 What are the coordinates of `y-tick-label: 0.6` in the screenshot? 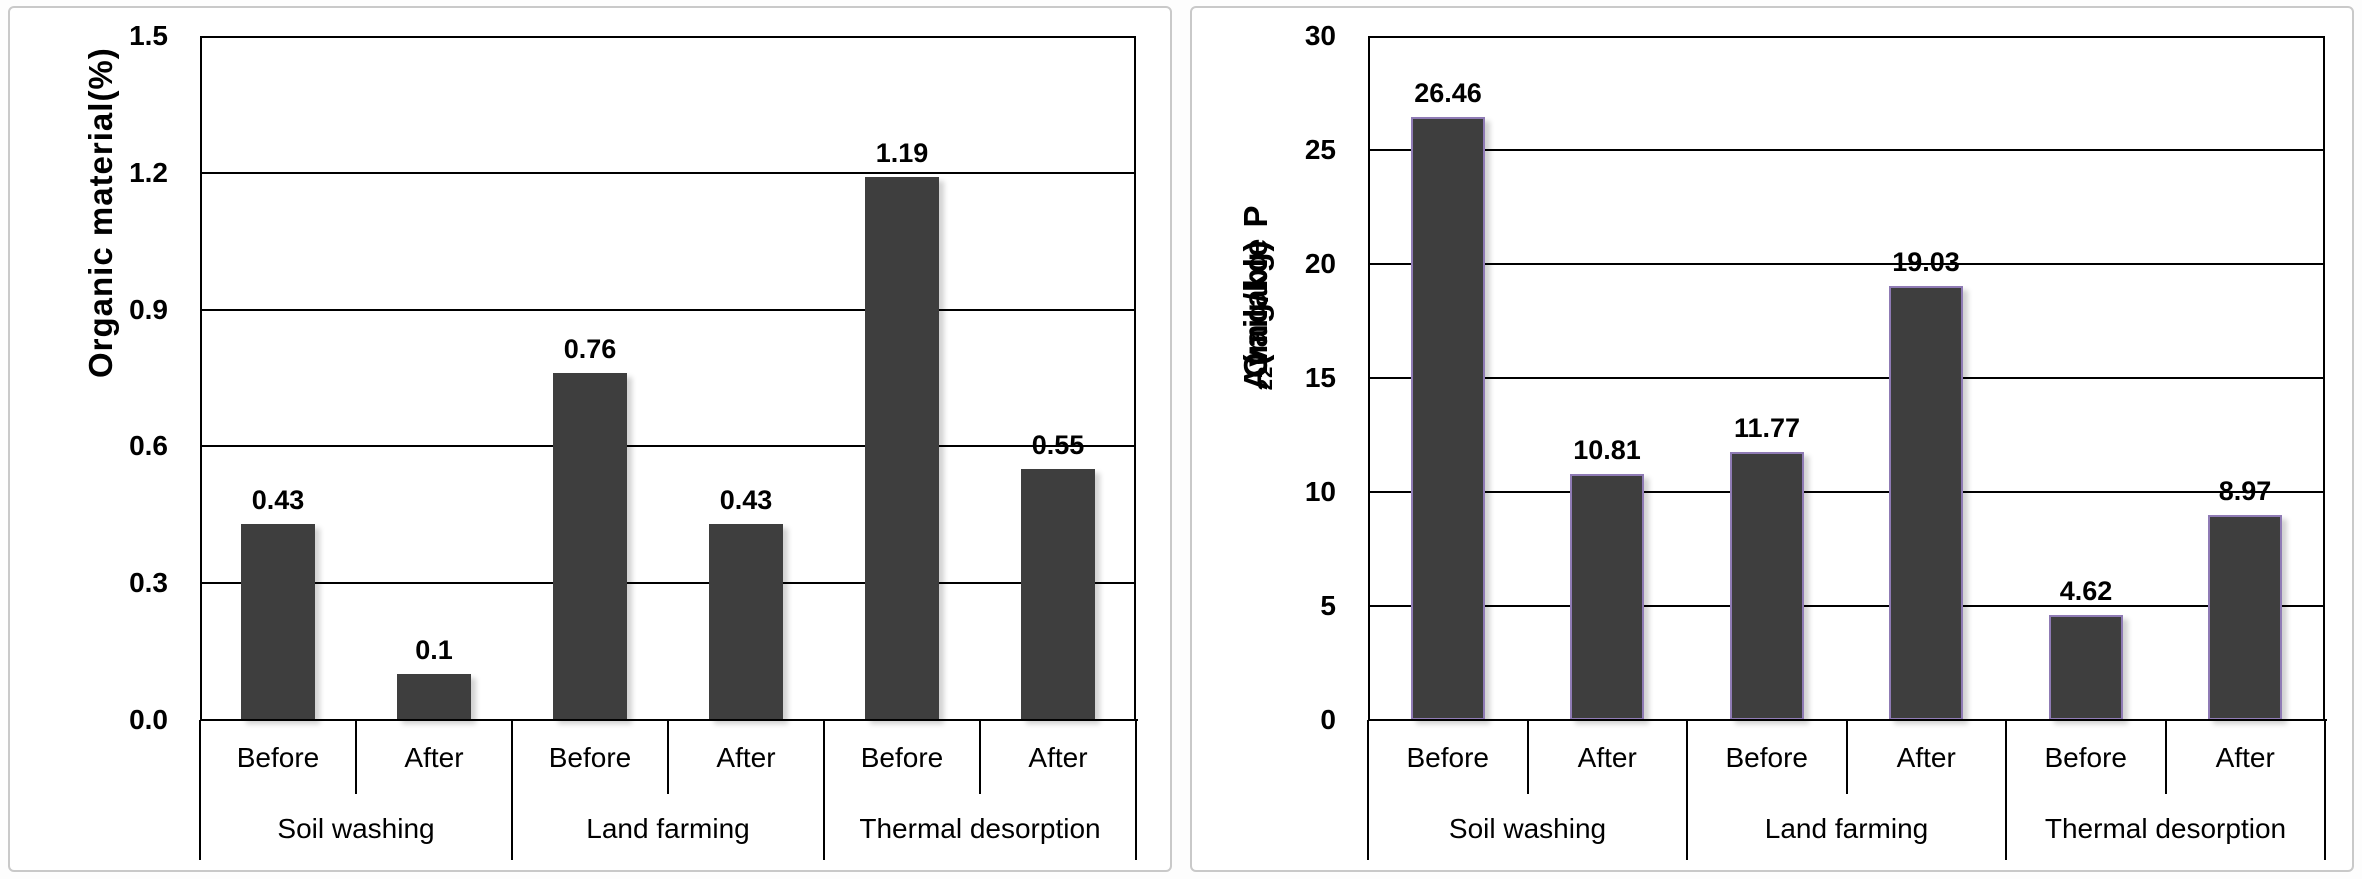 It's located at (148, 446).